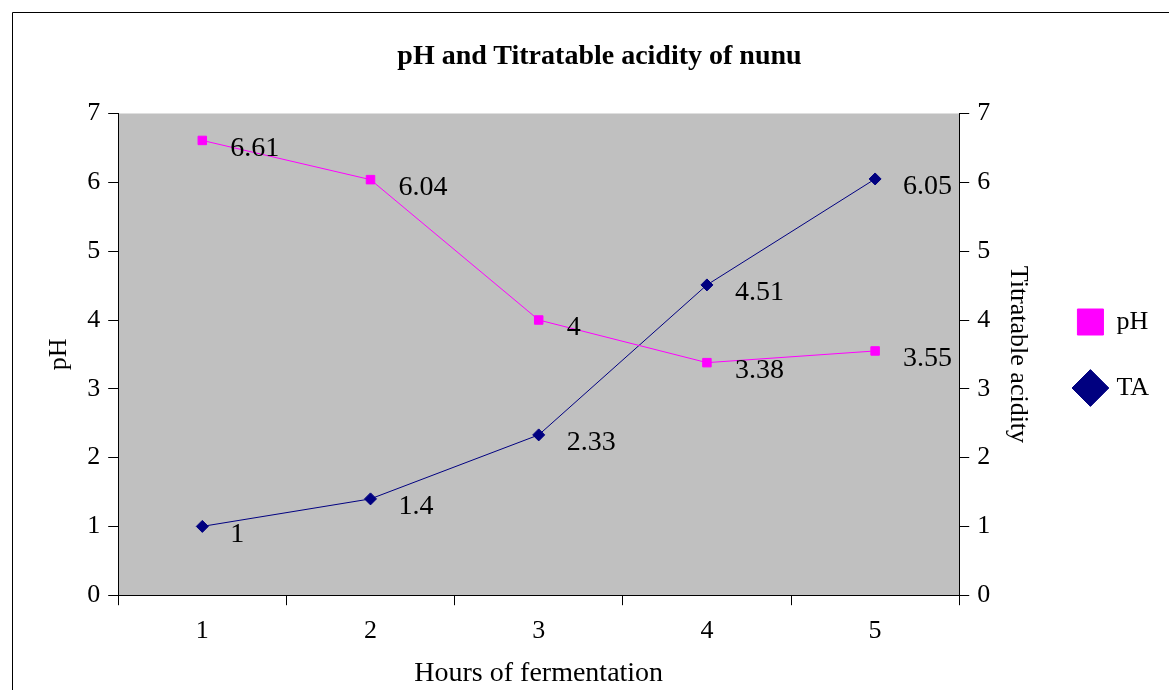  I want to click on y2-tick-label: 3, so click(984, 387).